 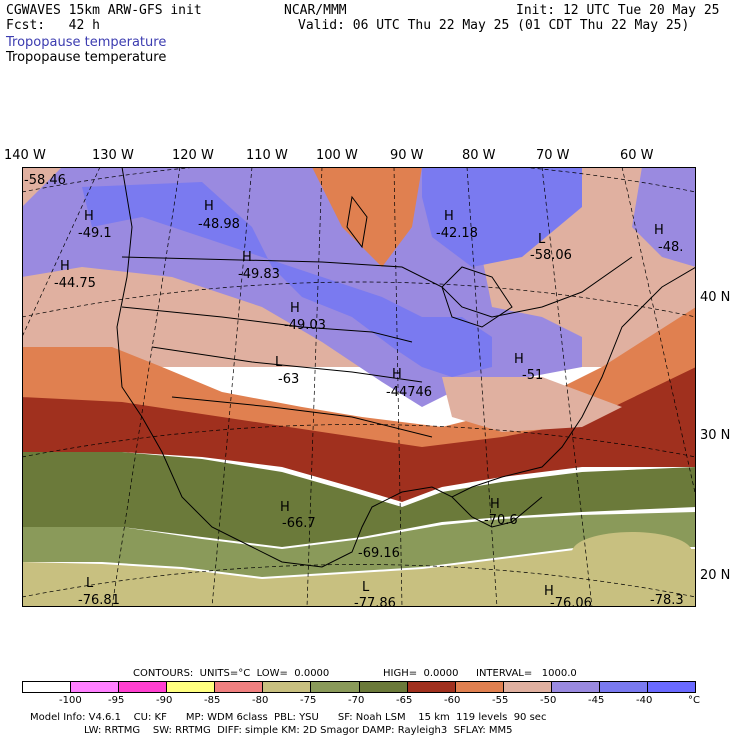 I want to click on init-time: Init: 12 UTC Tue 20 May 25, so click(x=618, y=10).